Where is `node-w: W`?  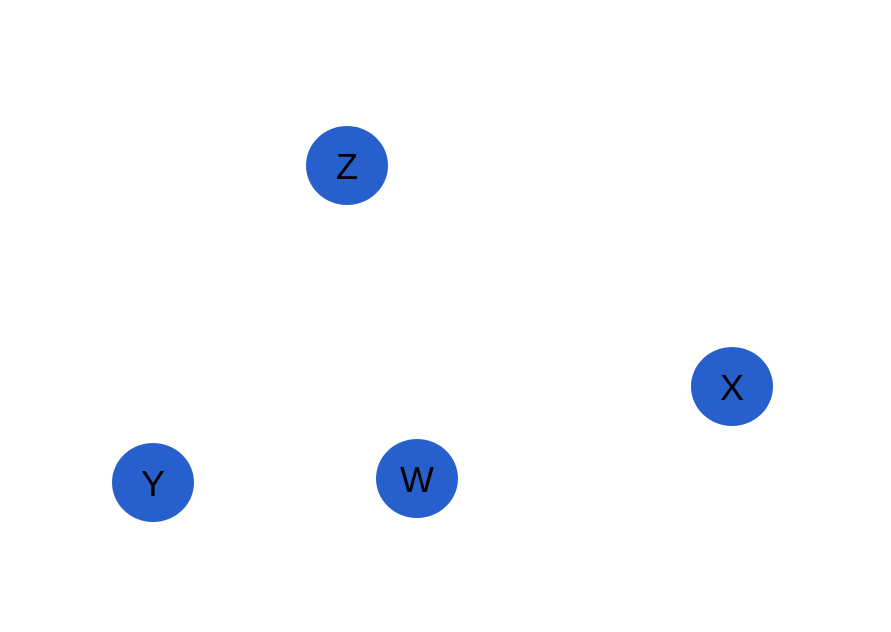 node-w: W is located at coordinates (417, 478).